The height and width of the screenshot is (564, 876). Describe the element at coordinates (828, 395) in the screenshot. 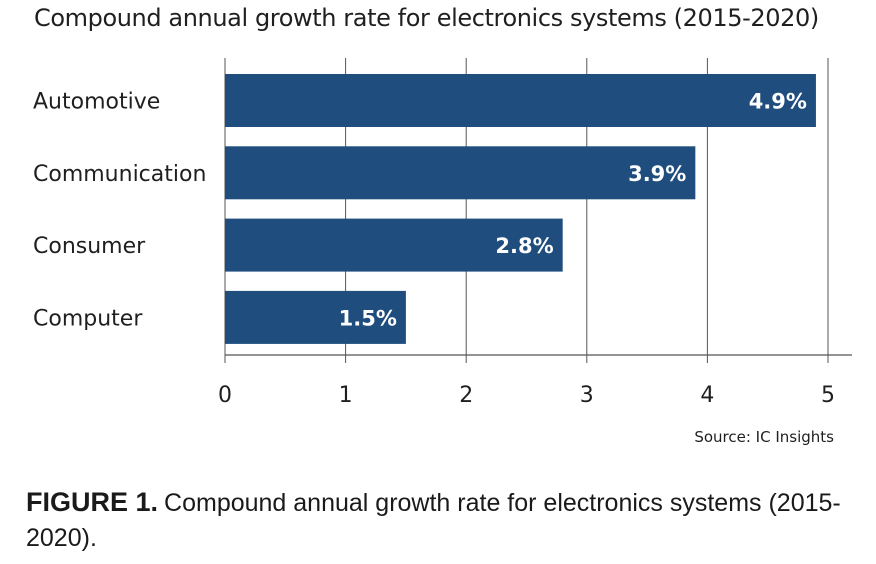

I see `x-tick-label: 5` at that location.